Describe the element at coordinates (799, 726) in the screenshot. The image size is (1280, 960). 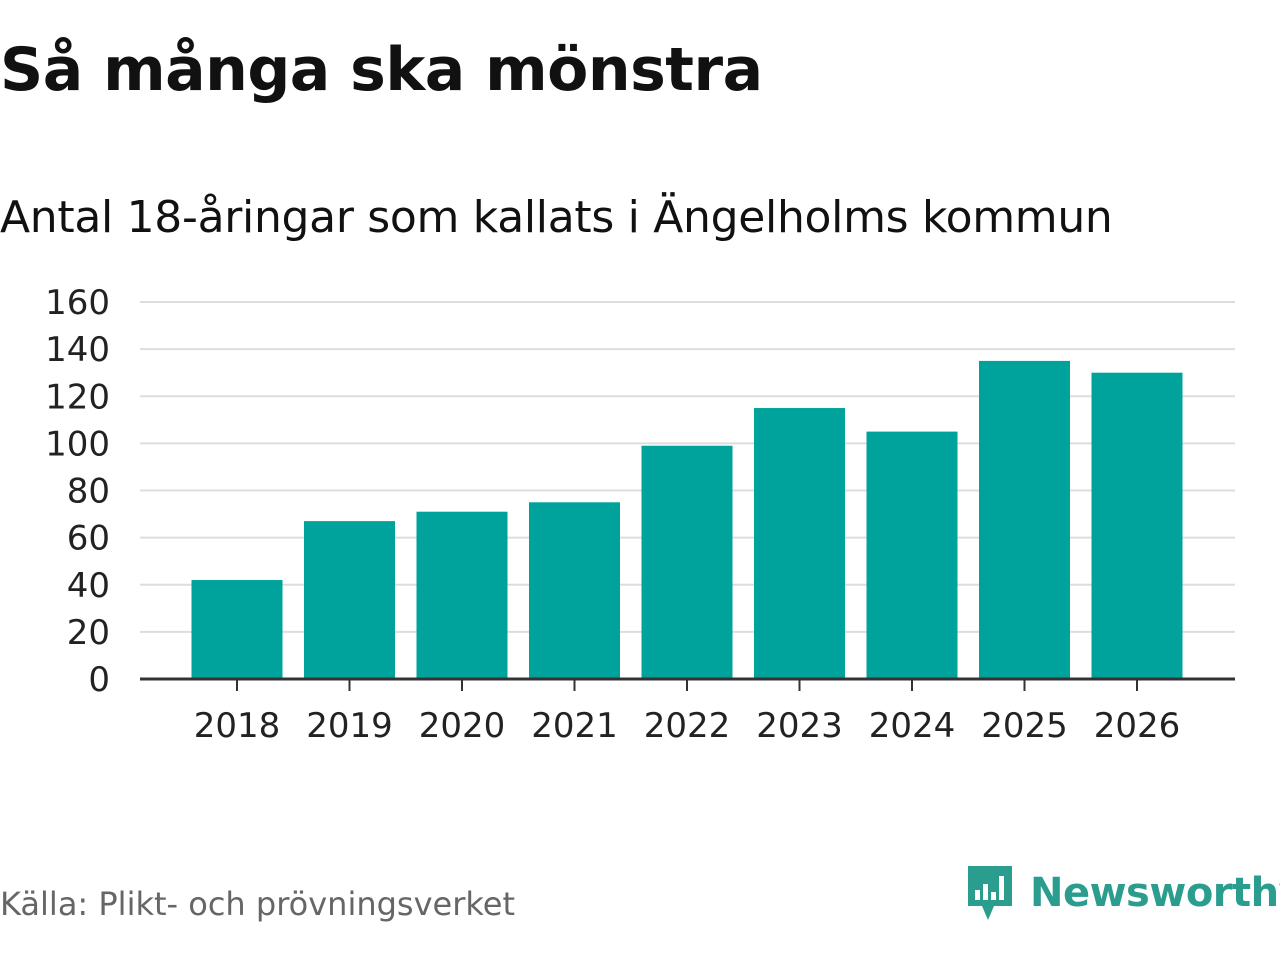
I see `x-tick-label: 2023` at that location.